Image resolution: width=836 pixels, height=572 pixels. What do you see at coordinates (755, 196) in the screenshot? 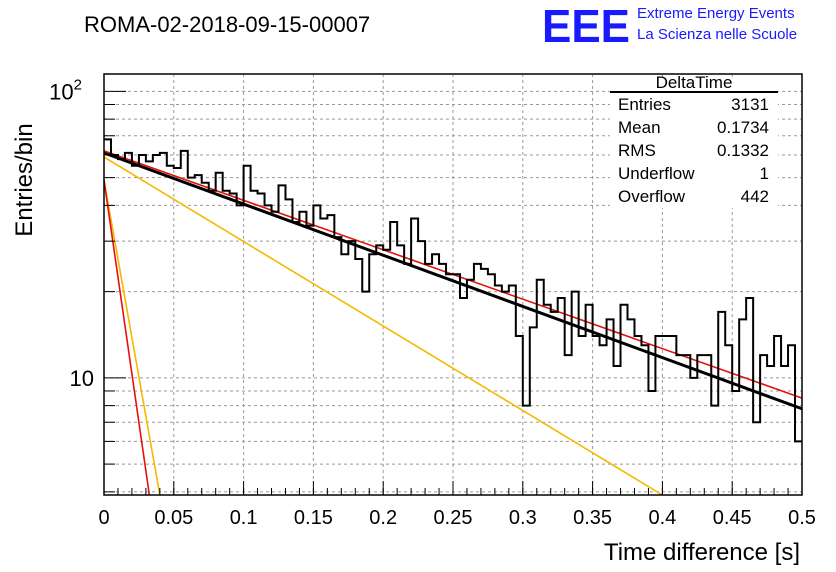
I see `stats-value-overflow: 442` at bounding box center [755, 196].